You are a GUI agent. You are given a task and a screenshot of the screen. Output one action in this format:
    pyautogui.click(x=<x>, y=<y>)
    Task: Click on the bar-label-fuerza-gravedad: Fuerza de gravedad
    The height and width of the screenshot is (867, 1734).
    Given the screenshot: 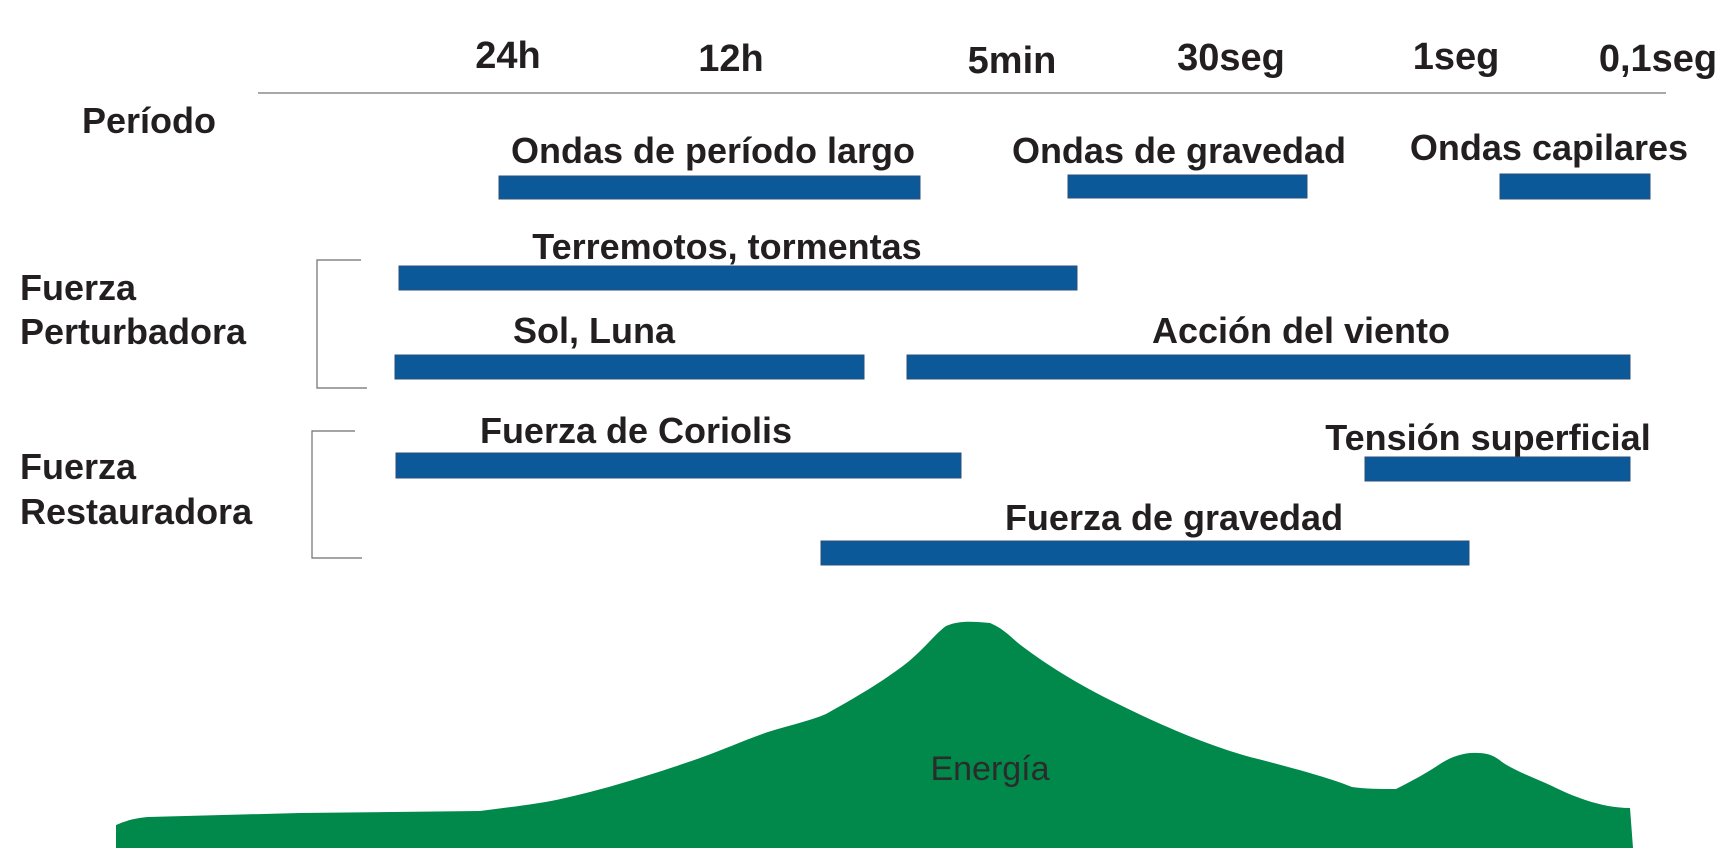 What is the action you would take?
    pyautogui.click(x=1174, y=517)
    